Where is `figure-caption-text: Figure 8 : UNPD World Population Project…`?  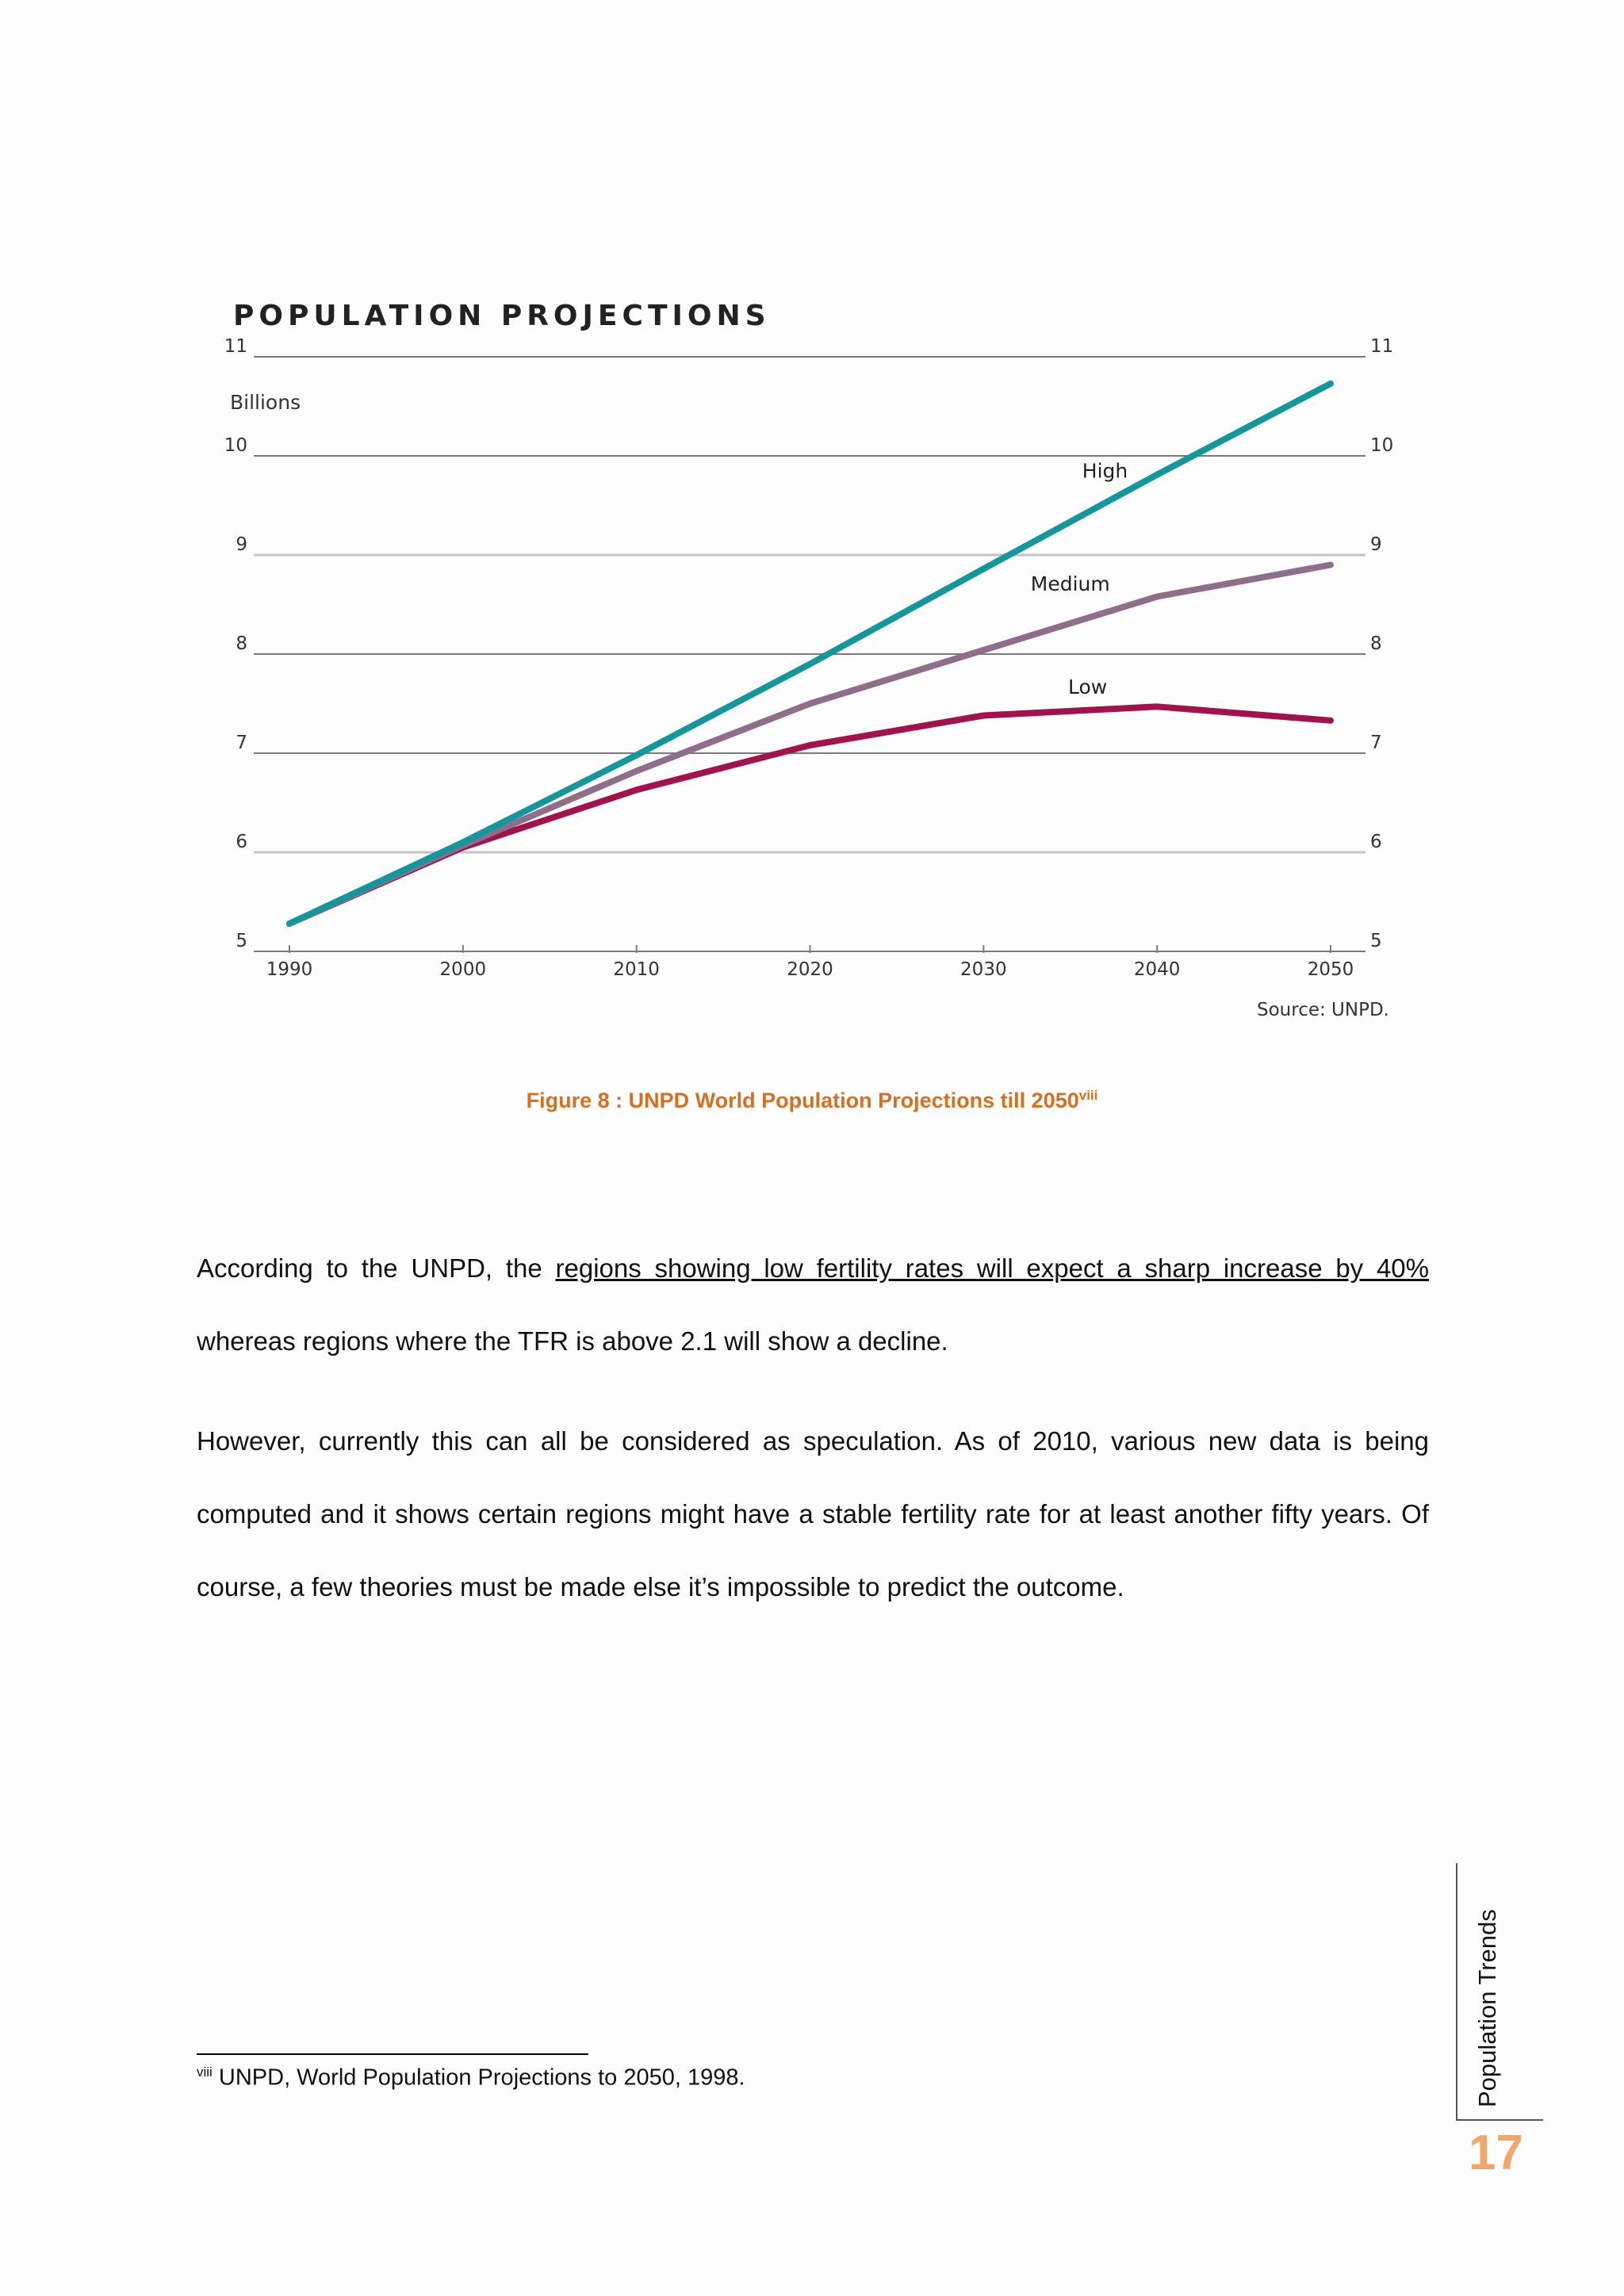
figure-caption-text: Figure 8 : UNPD World Population Project… is located at coordinates (802, 1100).